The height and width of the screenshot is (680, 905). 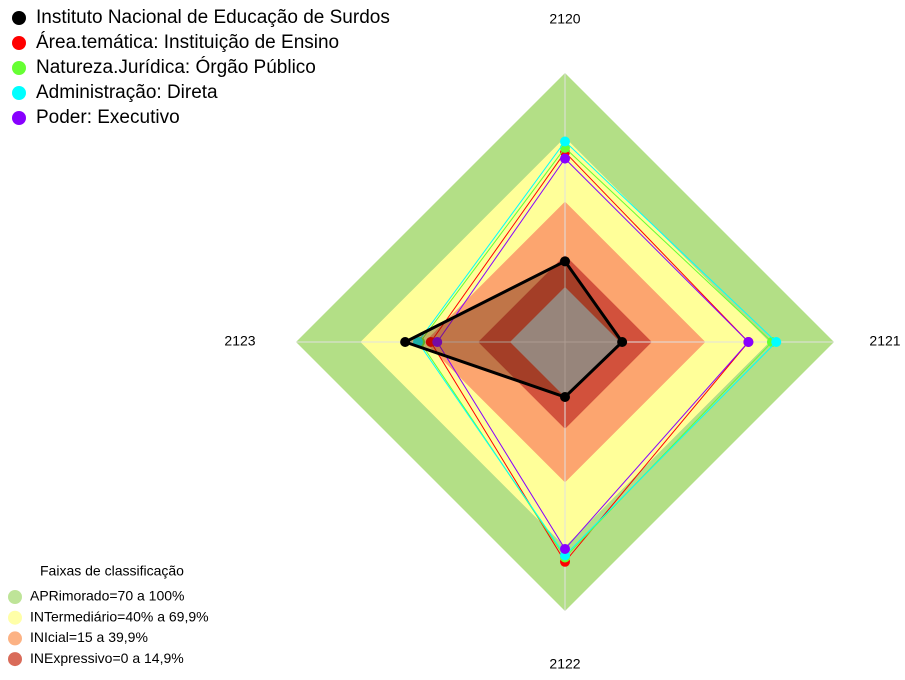 I want to click on axis-label: 2122, so click(x=564, y=664).